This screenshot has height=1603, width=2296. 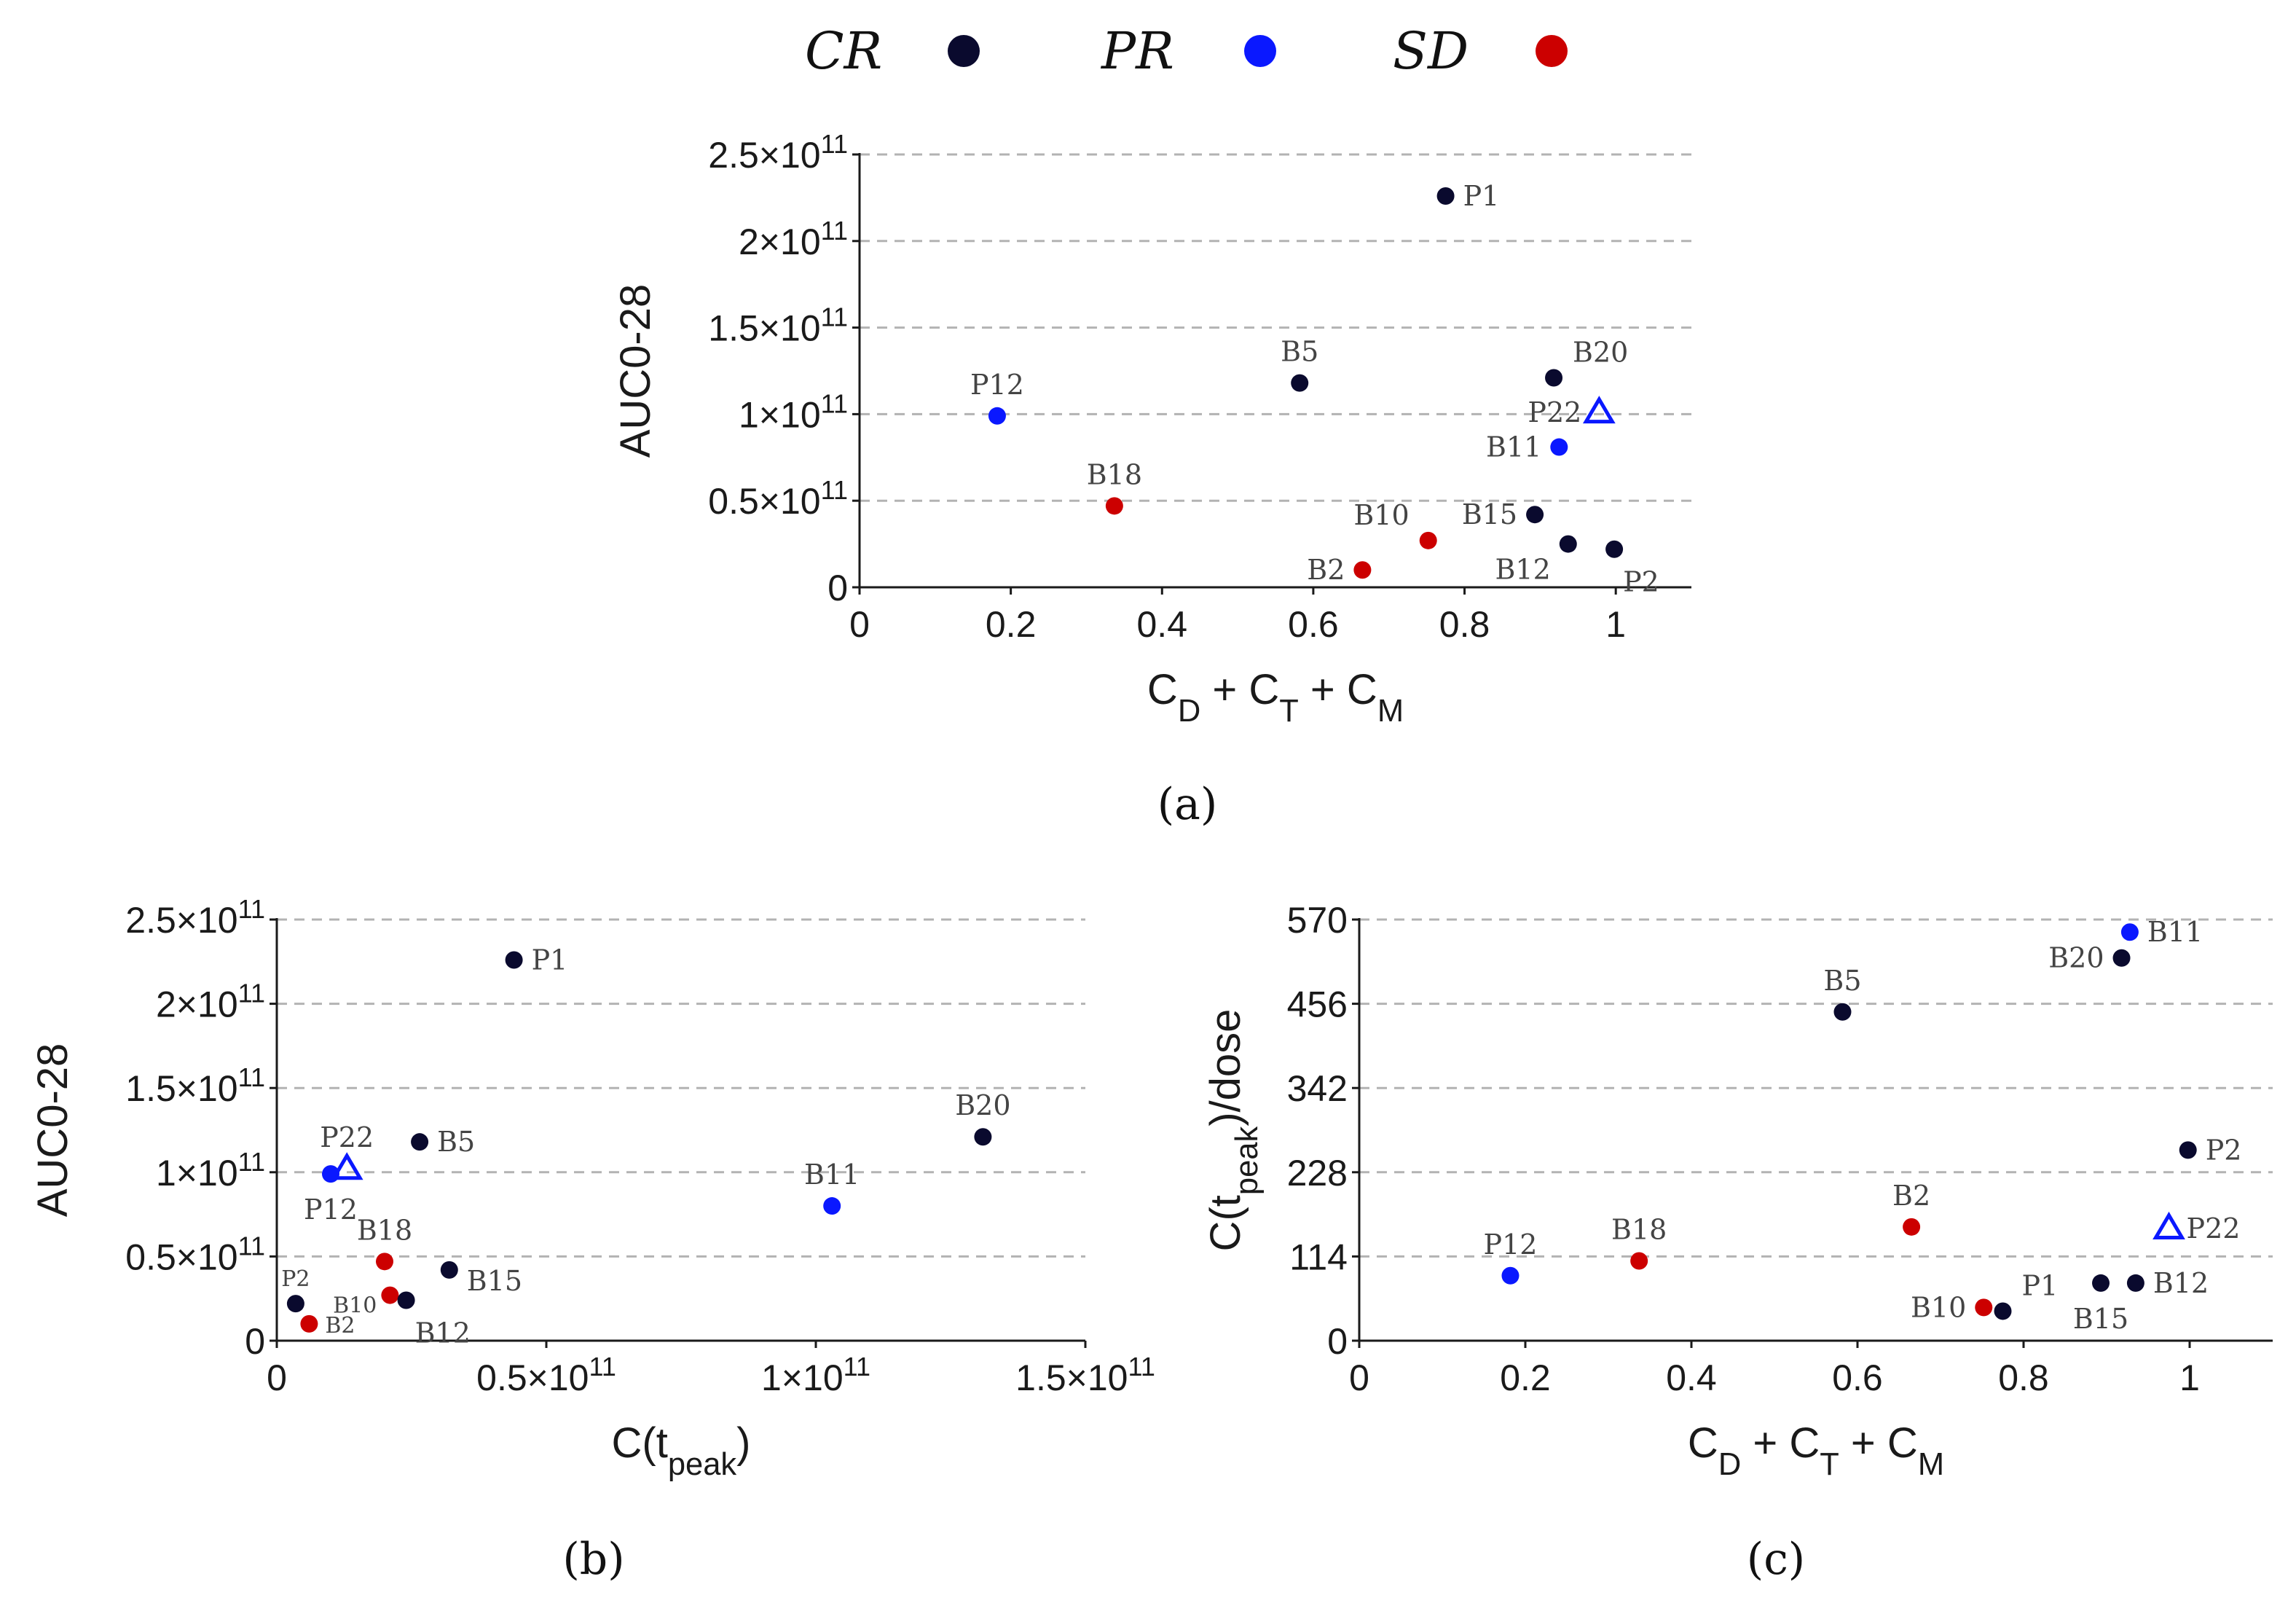 I want to click on data-point-p12: P12, so click(x=997, y=397).